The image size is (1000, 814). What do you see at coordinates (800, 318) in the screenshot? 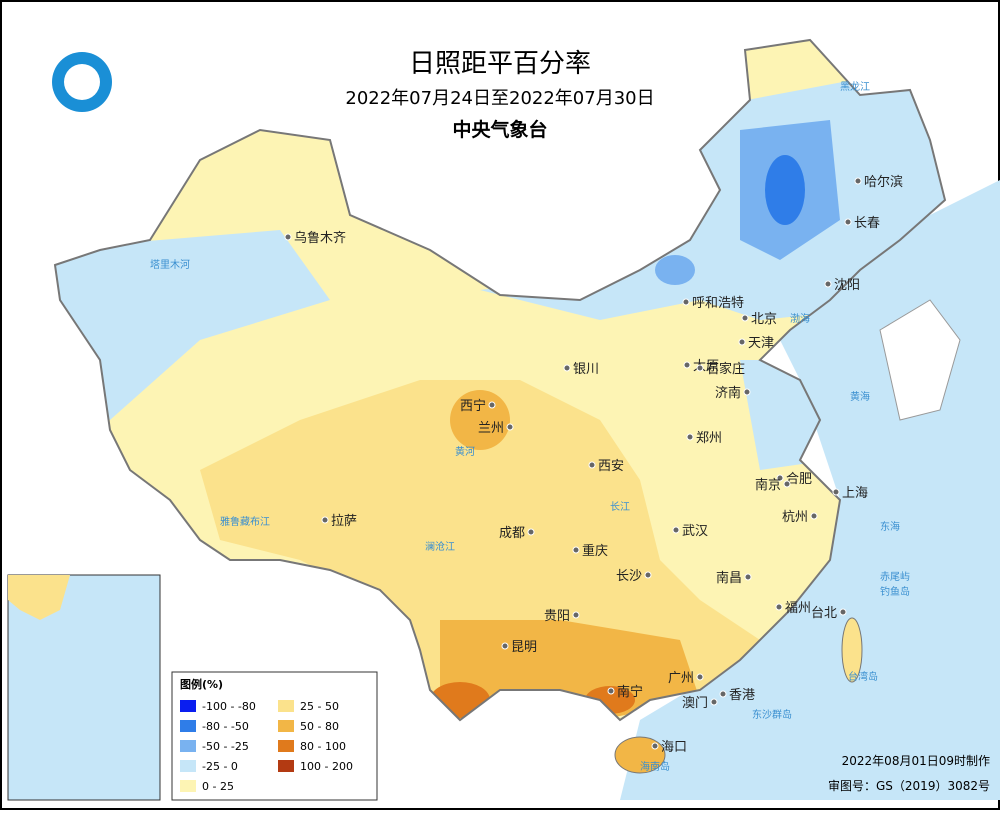
I see `place-label: 渤海` at bounding box center [800, 318].